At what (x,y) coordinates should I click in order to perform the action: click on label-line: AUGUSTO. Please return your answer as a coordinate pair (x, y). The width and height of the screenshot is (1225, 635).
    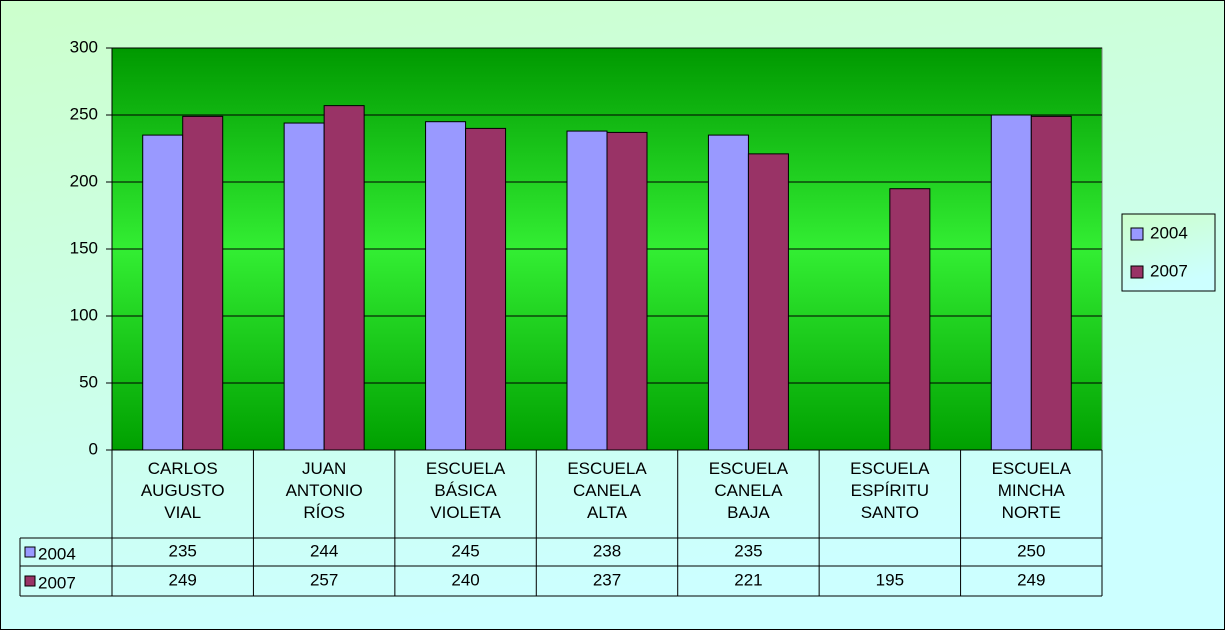
    Looking at the image, I should click on (183, 490).